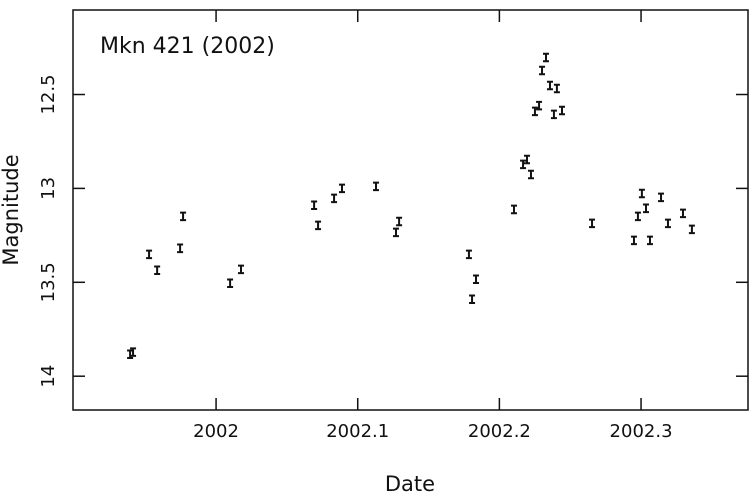  I want to click on y-tick-label: 12.5, so click(48, 94).